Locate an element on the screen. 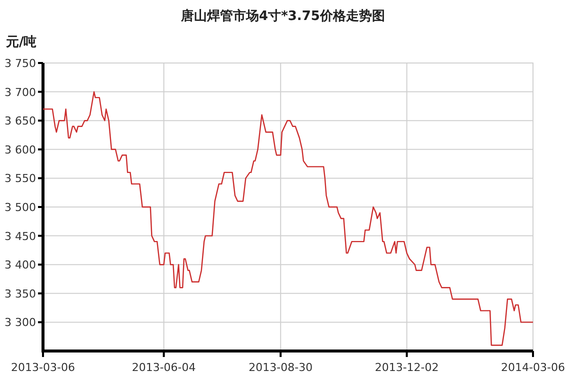 This screenshot has height=377, width=566. x-tick-label: 2014-03-06 is located at coordinates (533, 367).